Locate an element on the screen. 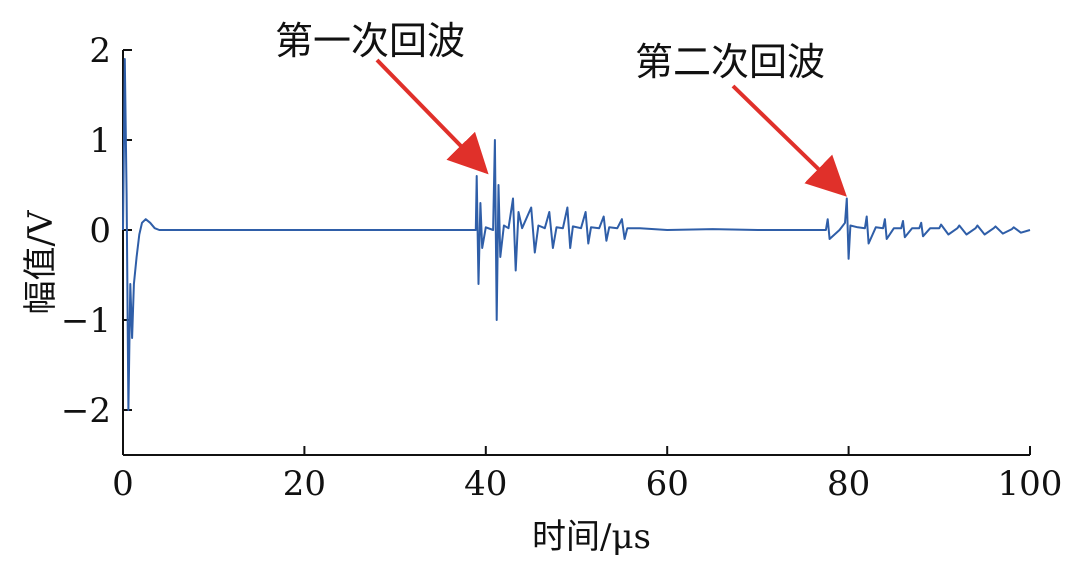 Image resolution: width=1080 pixels, height=570 pixels. x-axis-label: 时间/μs is located at coordinates (591, 537).